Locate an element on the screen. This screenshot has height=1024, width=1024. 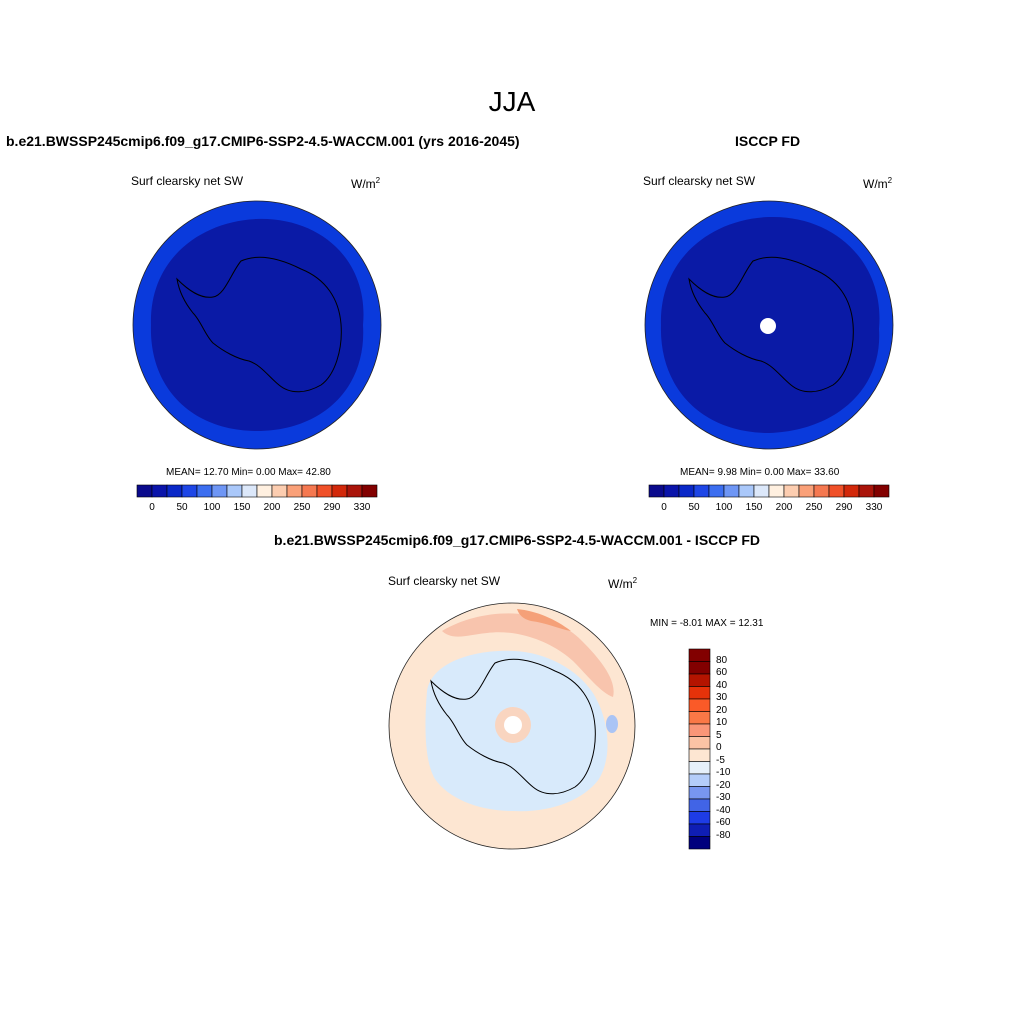
panel1-units: W/m2 is located at coordinates (366, 183).